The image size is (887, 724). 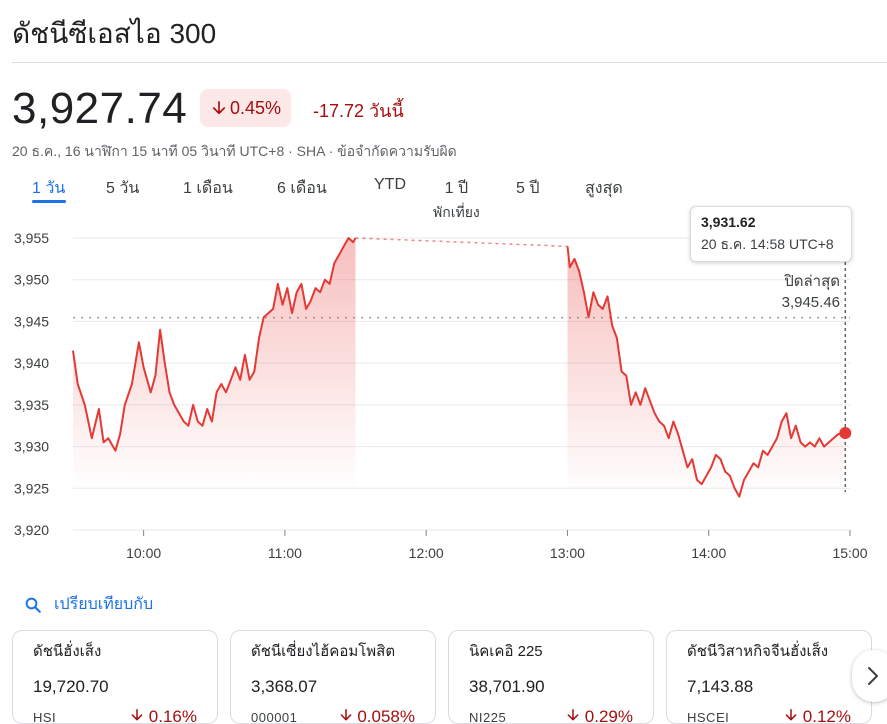 I want to click on tab-label: 6 เดือน, so click(x=302, y=188).